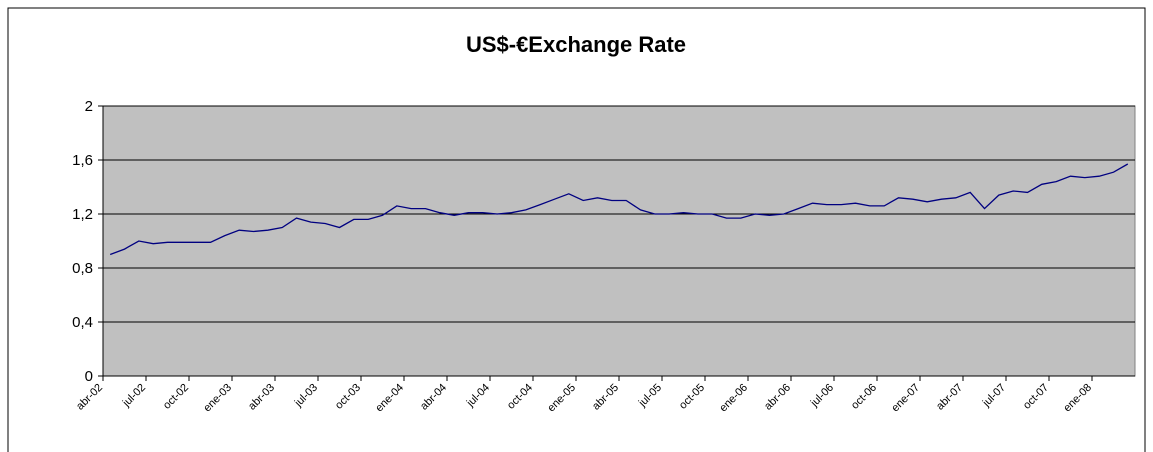 This screenshot has height=452, width=1153. What do you see at coordinates (89, 376) in the screenshot?
I see `y-tick-label: 0` at bounding box center [89, 376].